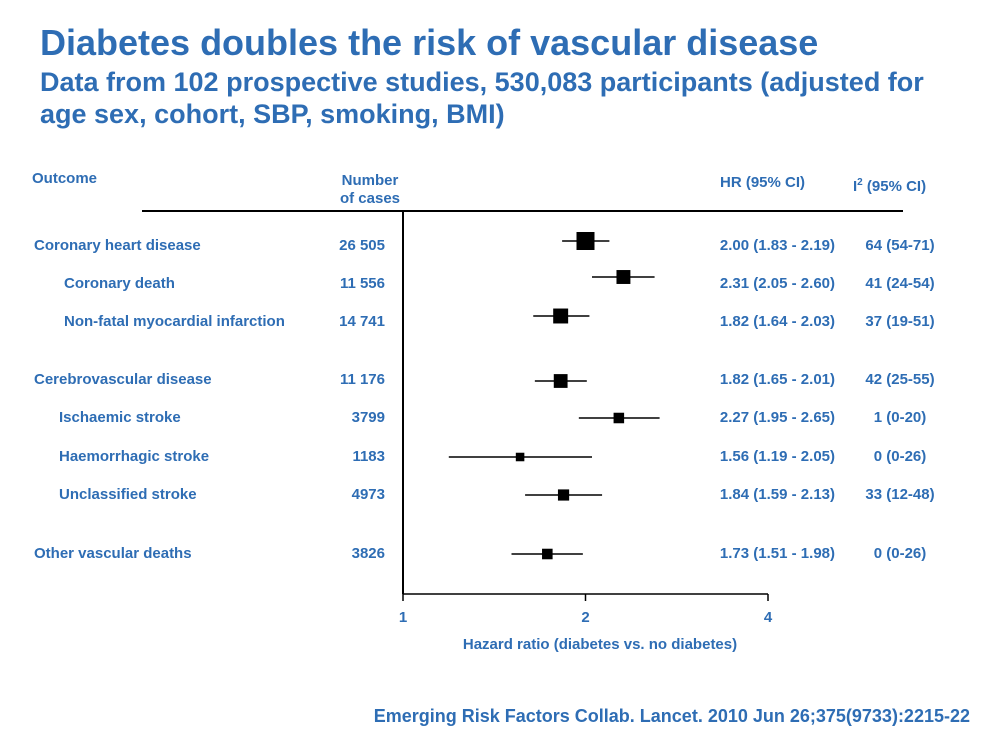 This screenshot has width=1000, height=750. What do you see at coordinates (900, 283) in the screenshot?
I see `row-i2: 41 (24-54)` at bounding box center [900, 283].